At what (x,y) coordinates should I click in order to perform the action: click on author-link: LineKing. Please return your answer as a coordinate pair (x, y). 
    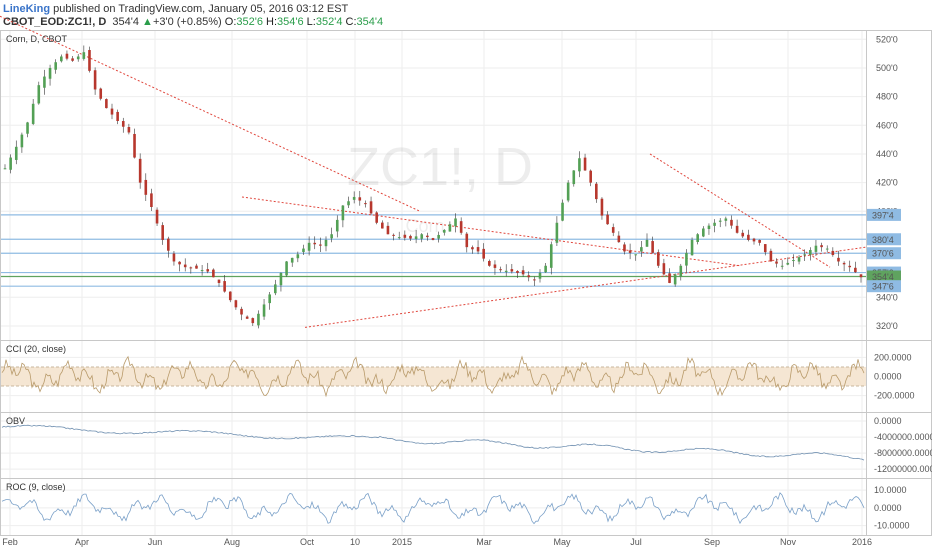
    Looking at the image, I should click on (27, 9).